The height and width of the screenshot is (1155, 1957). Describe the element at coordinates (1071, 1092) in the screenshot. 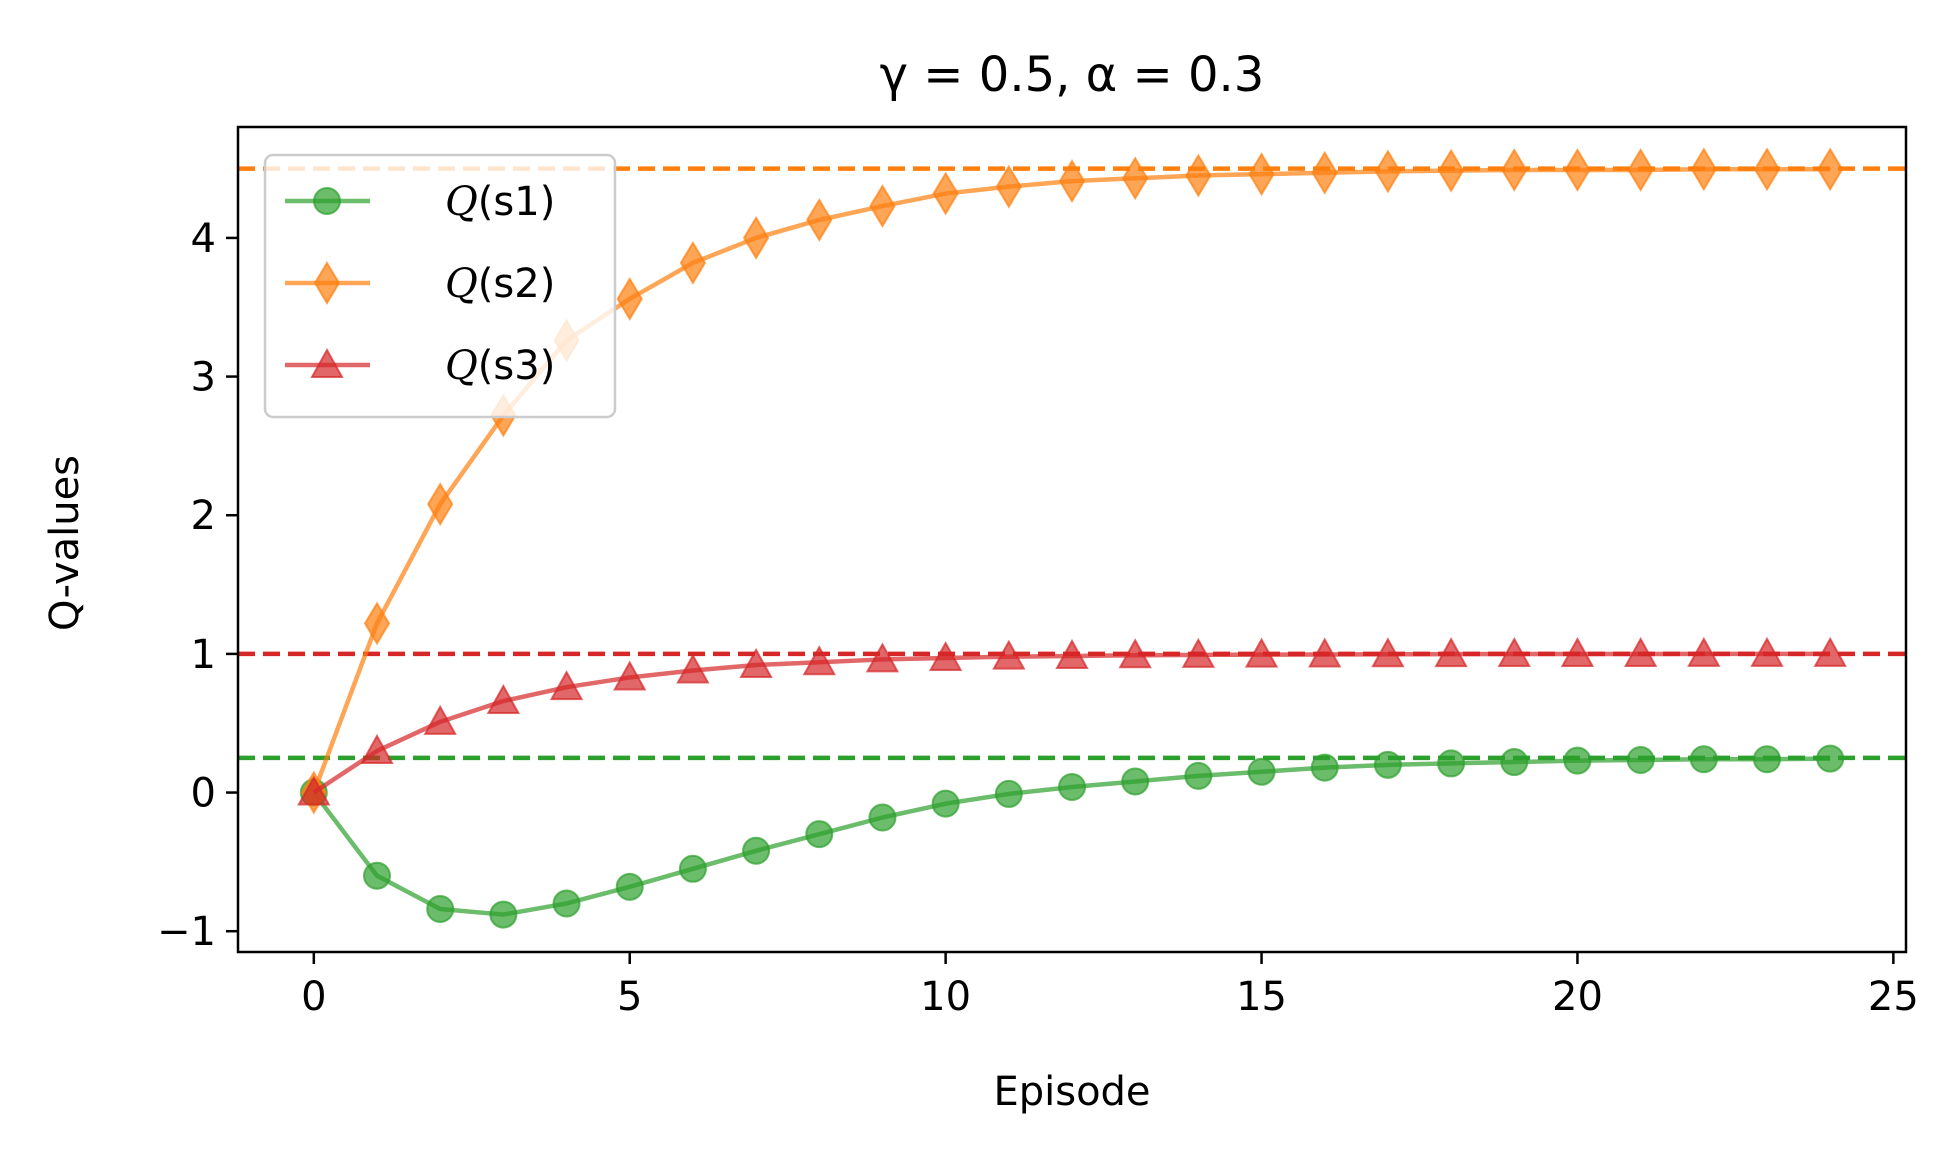

I see `x-axis-label: Episode` at that location.